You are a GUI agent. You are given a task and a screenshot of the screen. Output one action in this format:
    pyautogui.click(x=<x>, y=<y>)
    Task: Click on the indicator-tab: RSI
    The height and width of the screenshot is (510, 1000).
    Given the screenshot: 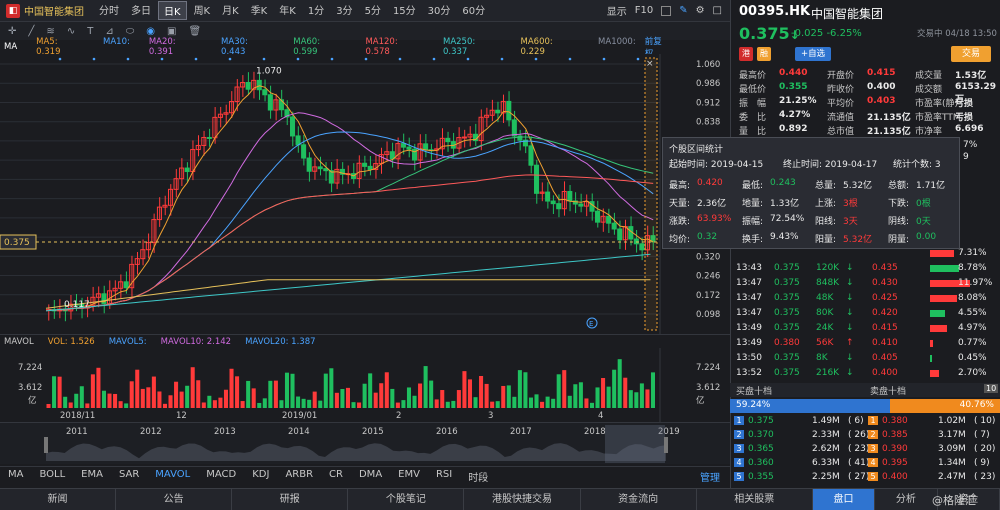 What is the action you would take?
    pyautogui.click(x=444, y=474)
    